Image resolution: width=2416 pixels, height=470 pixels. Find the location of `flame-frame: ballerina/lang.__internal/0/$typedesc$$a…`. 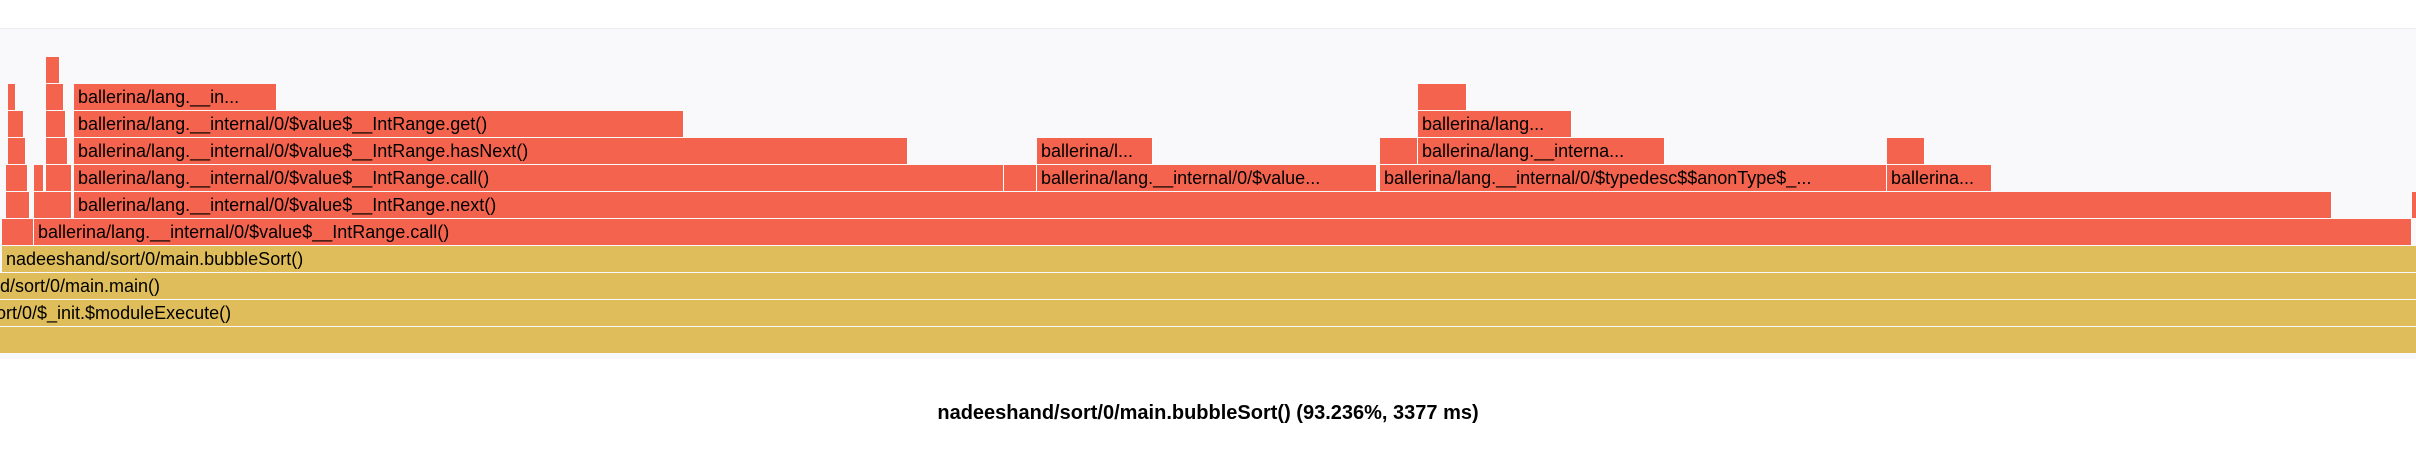

flame-frame: ballerina/lang.__internal/0/$typedesc$$a… is located at coordinates (1633, 178).